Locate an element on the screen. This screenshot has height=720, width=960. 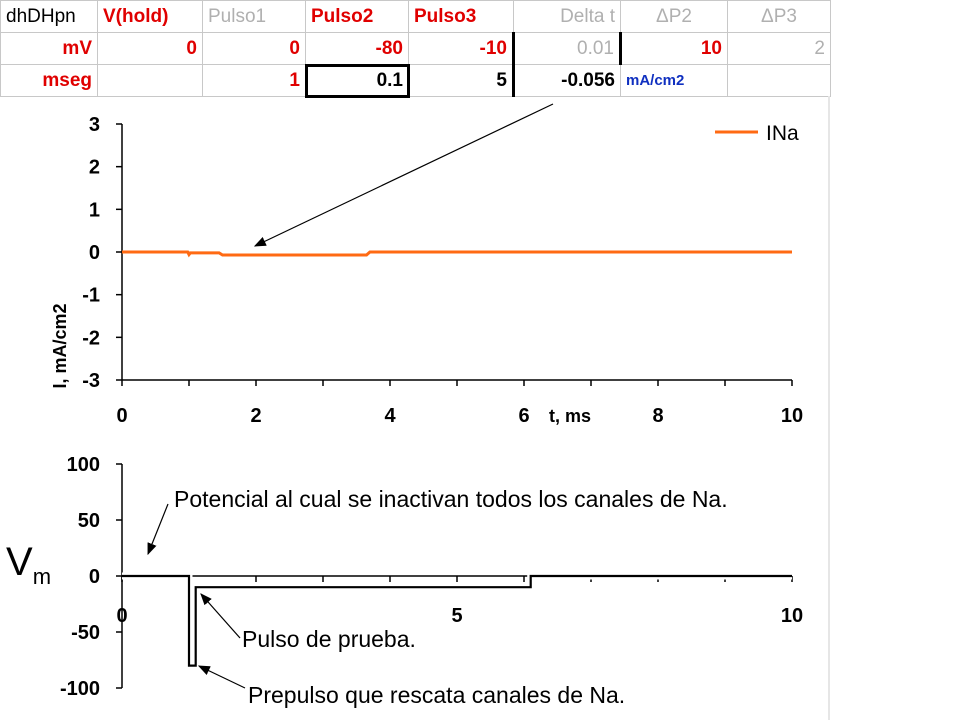
series-line-ina is located at coordinates (457, 254).